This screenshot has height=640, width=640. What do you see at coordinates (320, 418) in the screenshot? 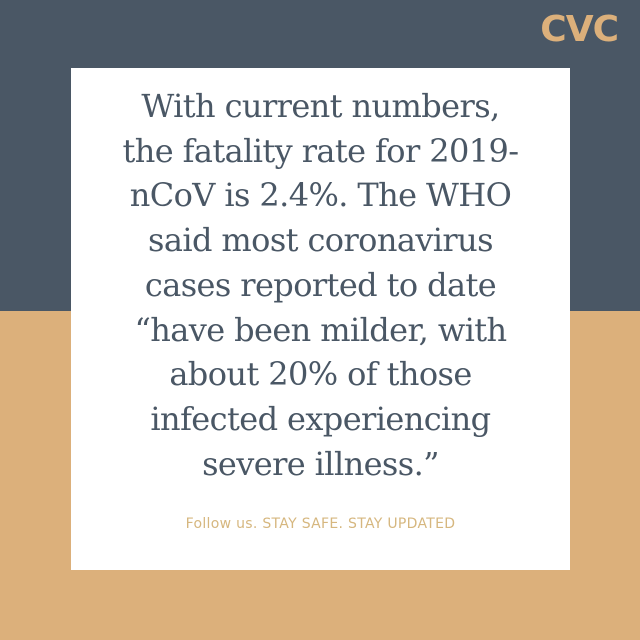
I see `quote-line: infected experiencing` at bounding box center [320, 418].